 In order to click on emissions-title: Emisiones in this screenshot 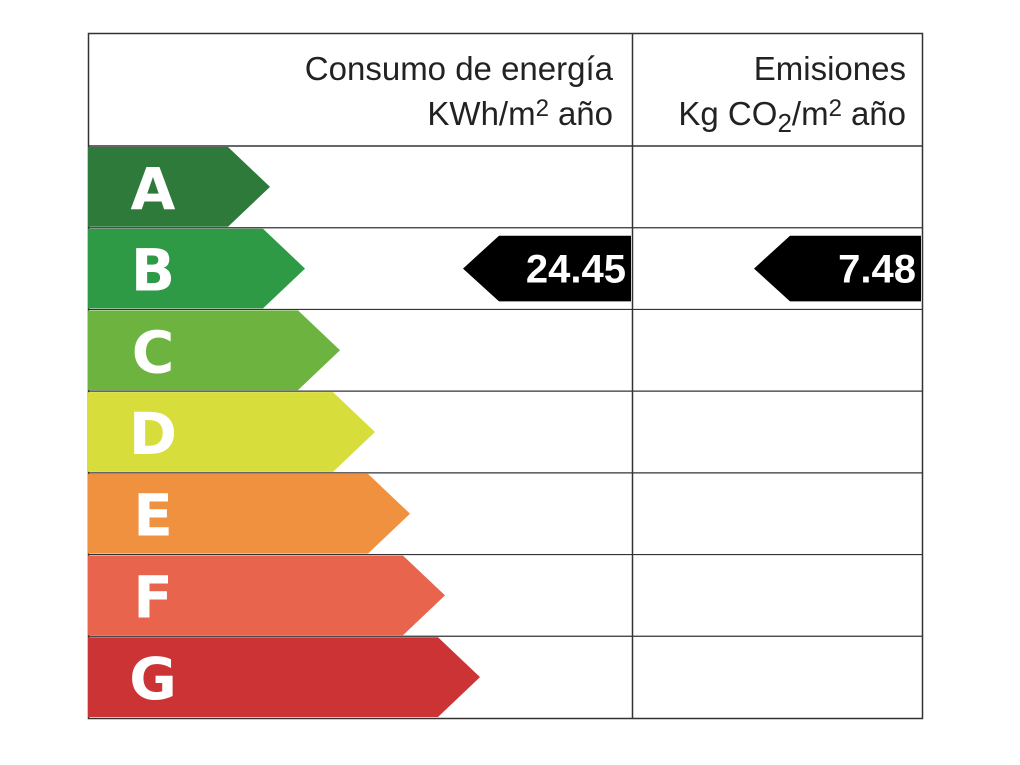, I will do `click(830, 68)`.